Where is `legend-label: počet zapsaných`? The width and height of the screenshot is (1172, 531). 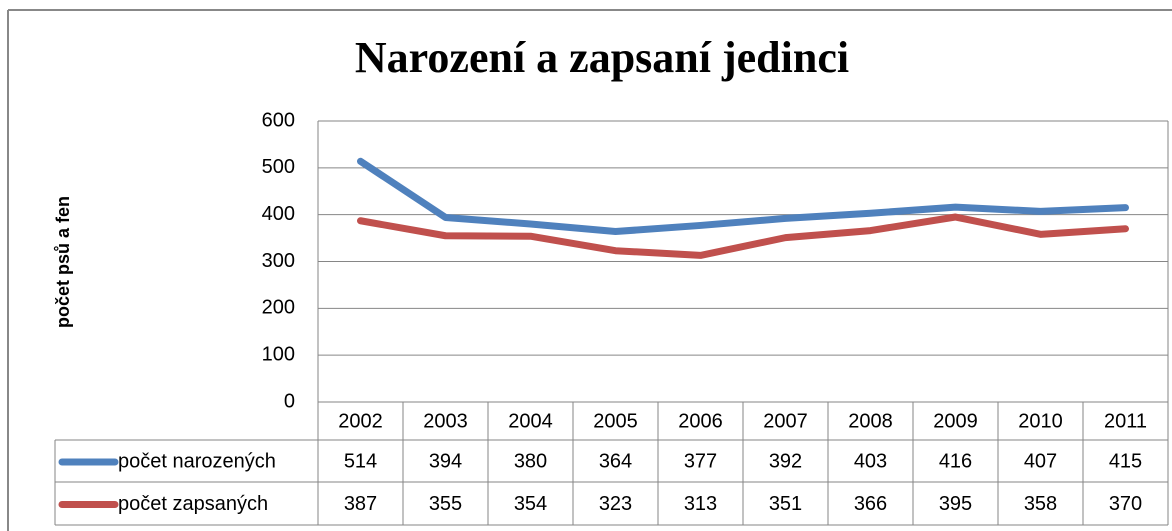
legend-label: počet zapsaných is located at coordinates (193, 504).